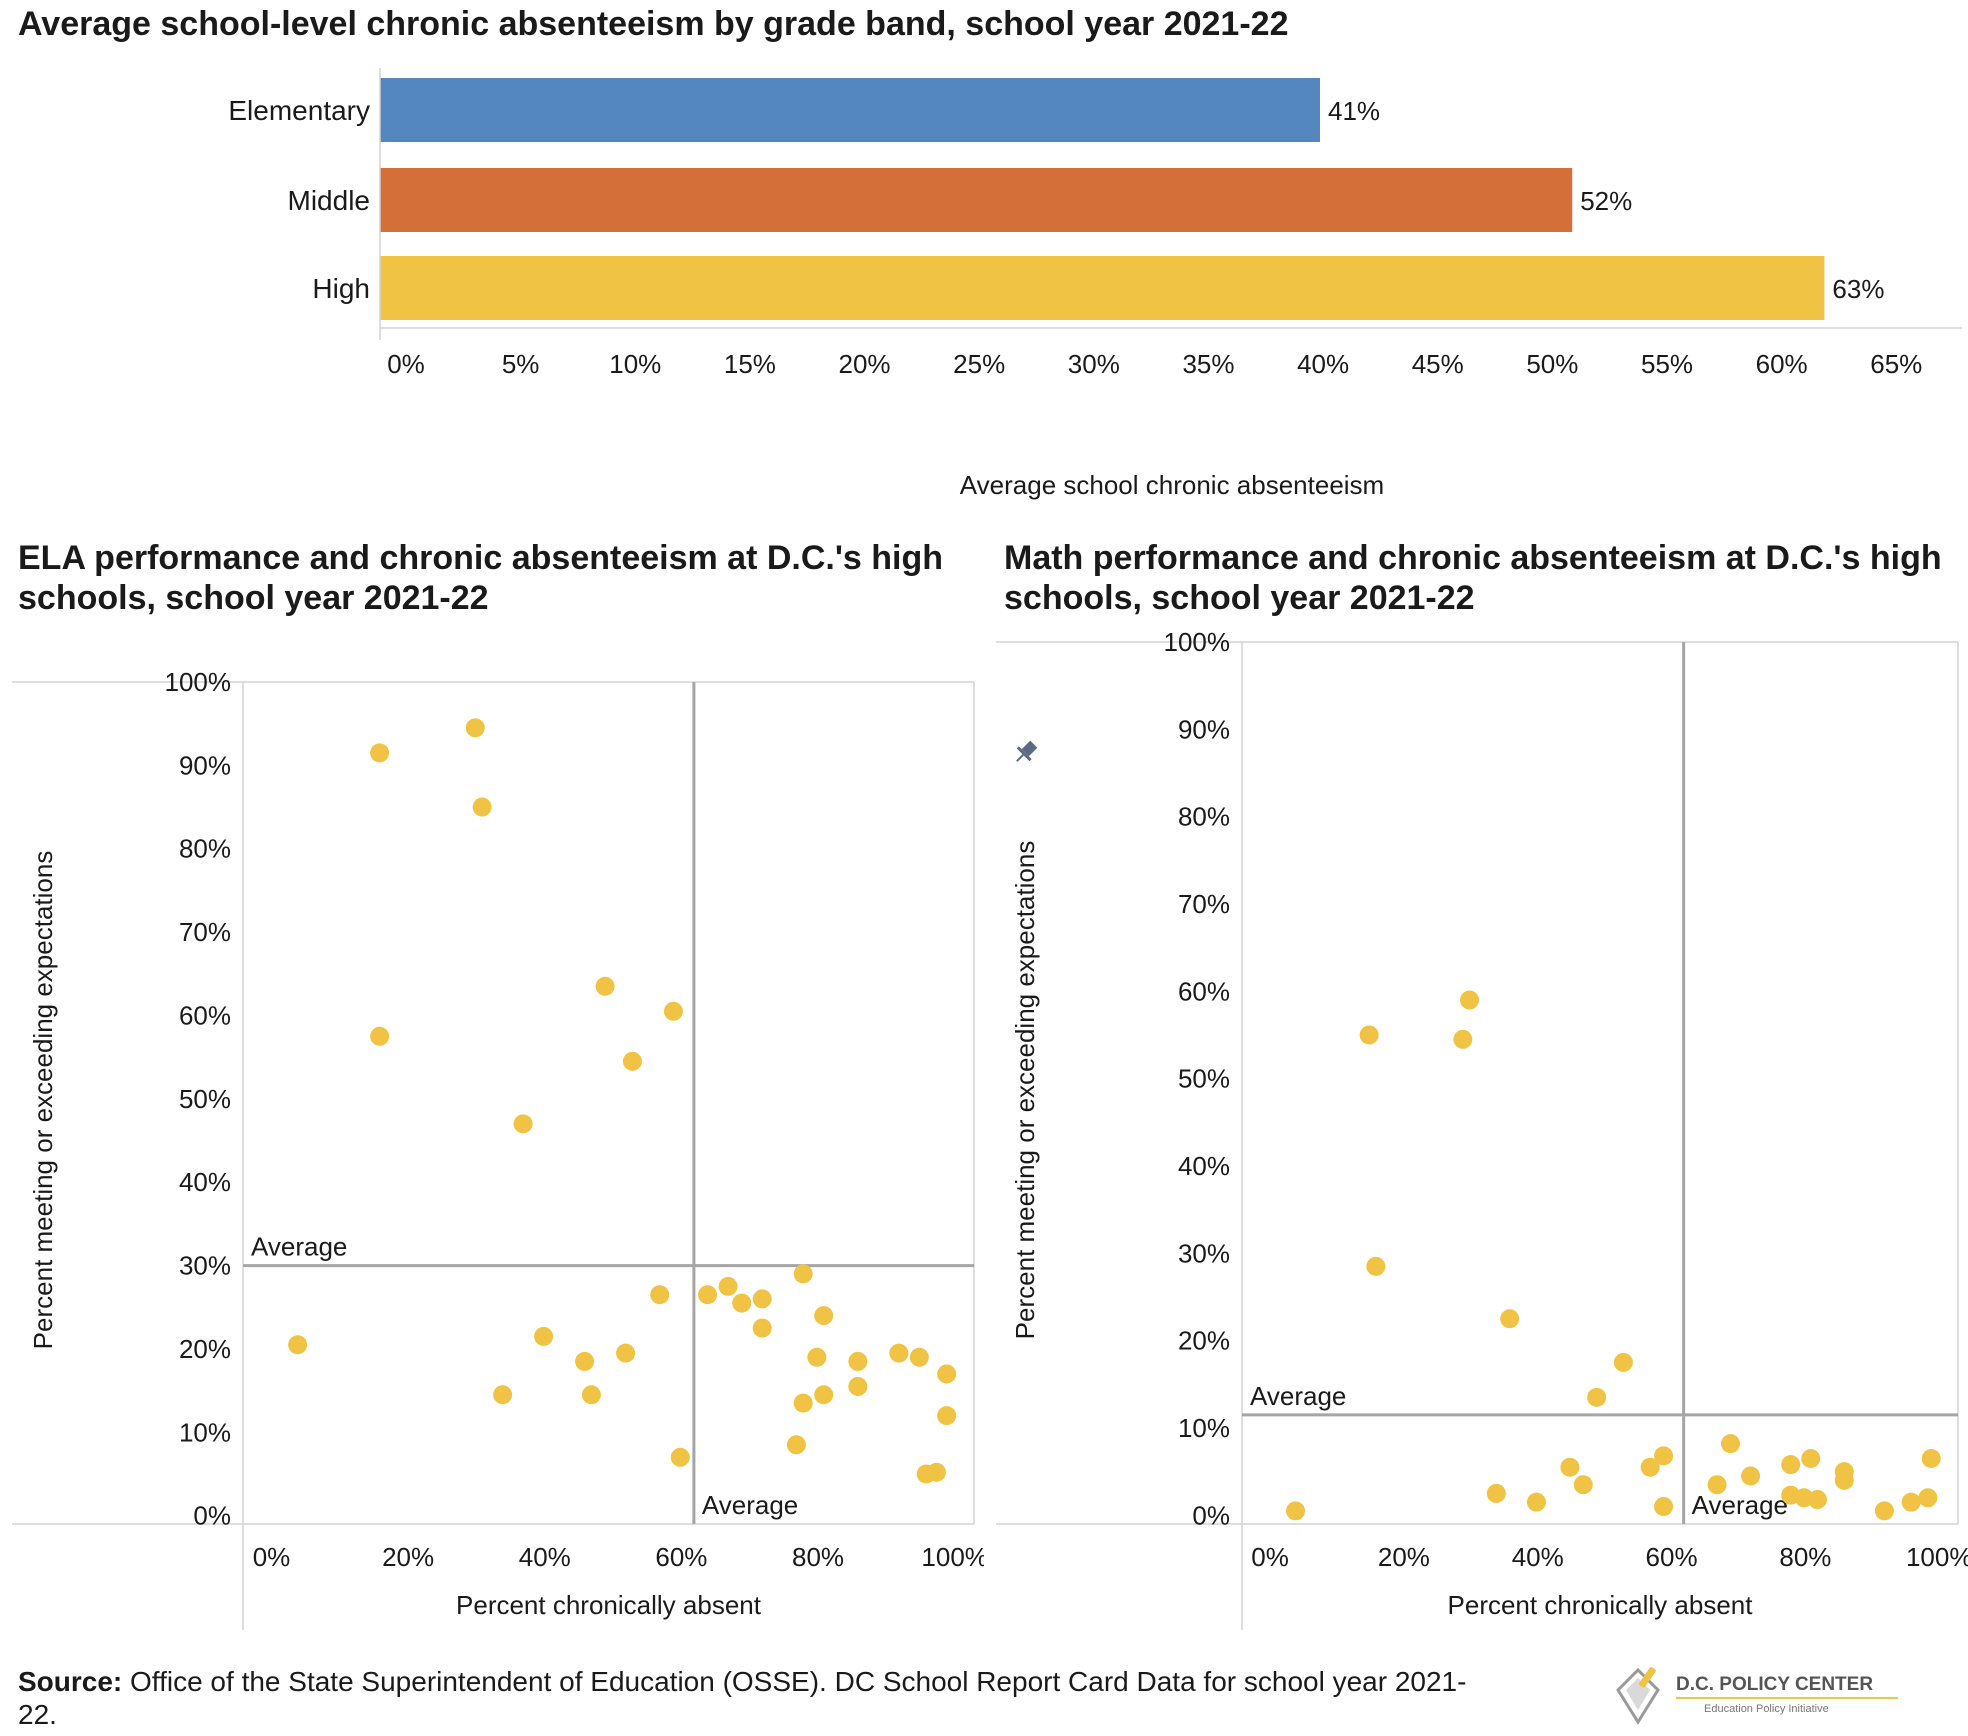 The width and height of the screenshot is (1968, 1736). Describe the element at coordinates (198, 682) in the screenshot. I see `y-tick-label: 100%` at that location.